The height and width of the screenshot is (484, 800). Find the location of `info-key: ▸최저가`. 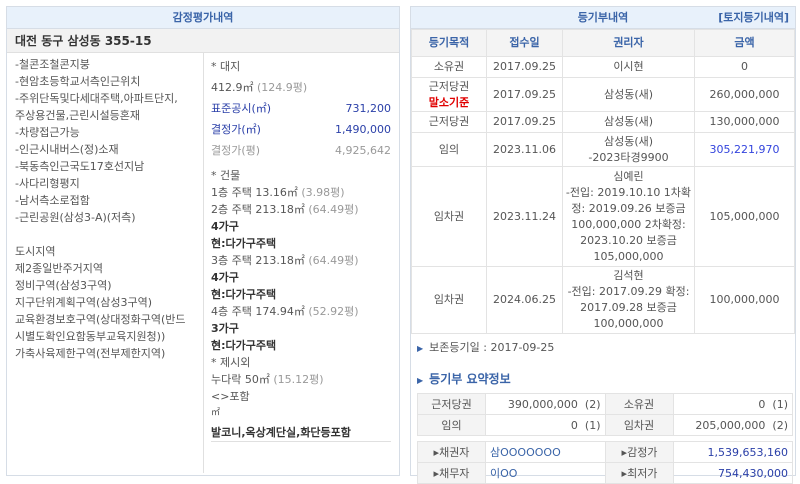

info-key: ▸최저가 is located at coordinates (639, 473).